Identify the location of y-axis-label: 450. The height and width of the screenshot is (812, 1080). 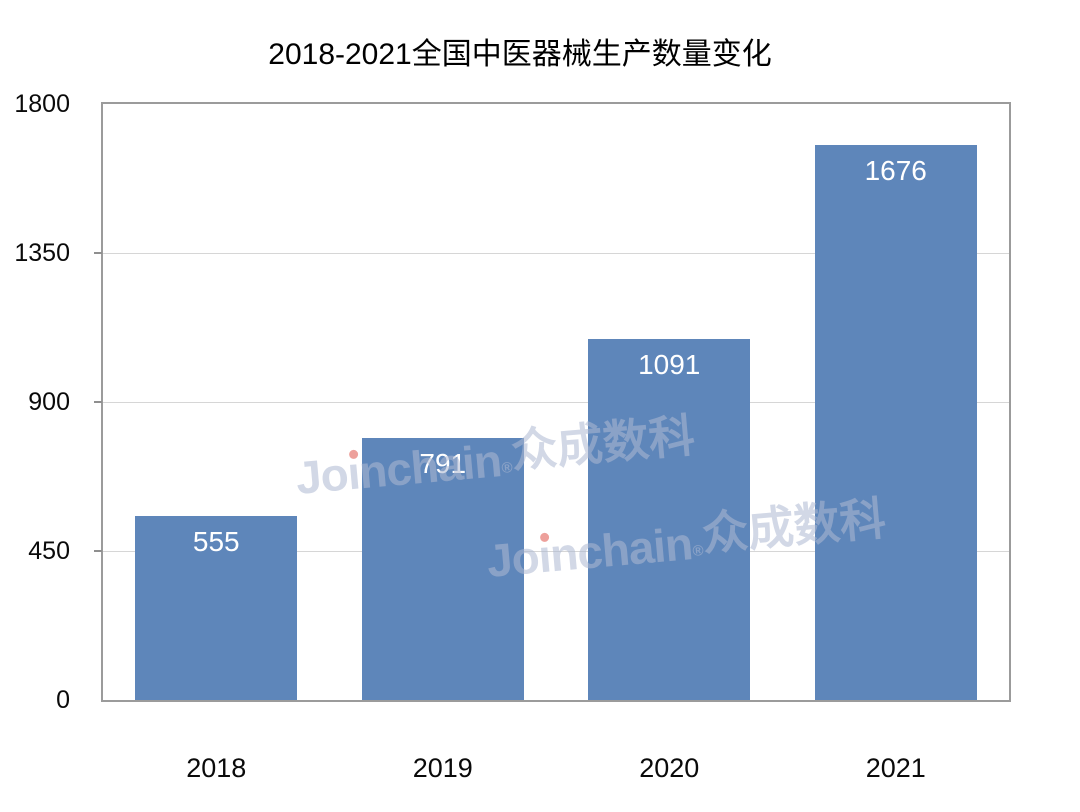
(49, 551).